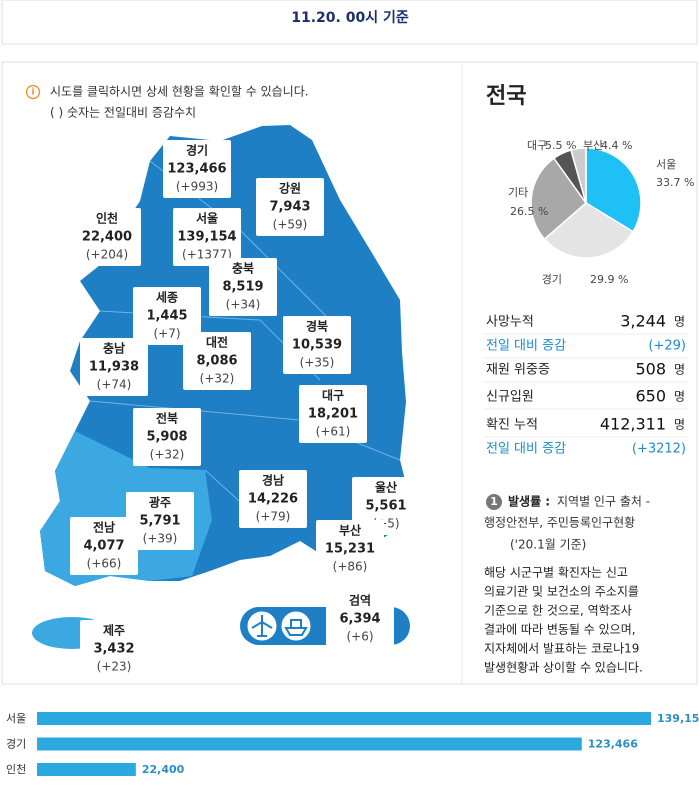 The height and width of the screenshot is (789, 699). Describe the element at coordinates (552, 279) in the screenshot. I see `pie-label-name: 경기` at that location.